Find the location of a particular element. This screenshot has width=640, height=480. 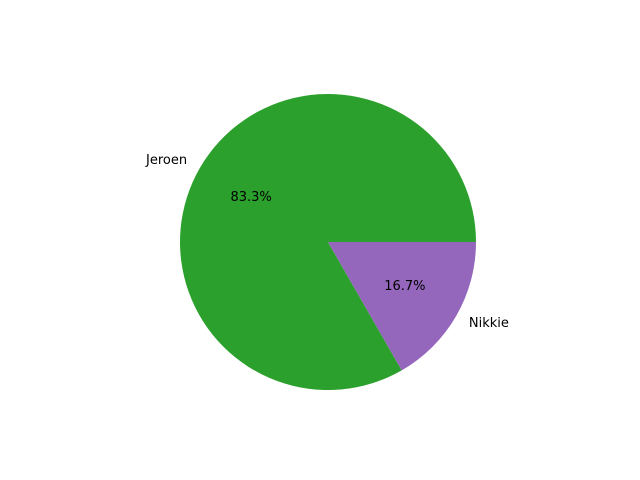

pie-slice-nikkie is located at coordinates (402, 306).